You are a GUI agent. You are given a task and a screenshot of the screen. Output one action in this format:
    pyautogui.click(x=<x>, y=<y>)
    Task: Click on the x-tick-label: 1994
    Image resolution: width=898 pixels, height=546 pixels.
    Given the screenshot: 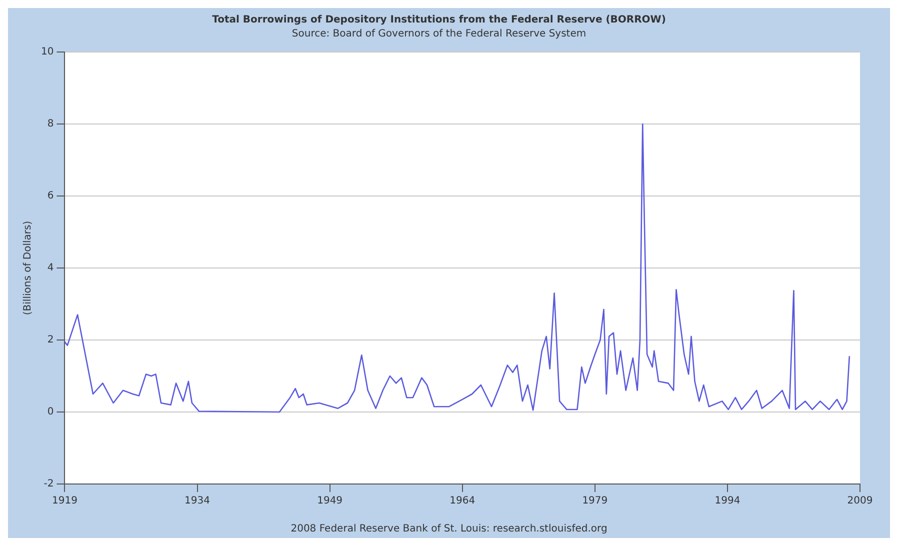 What is the action you would take?
    pyautogui.click(x=727, y=501)
    